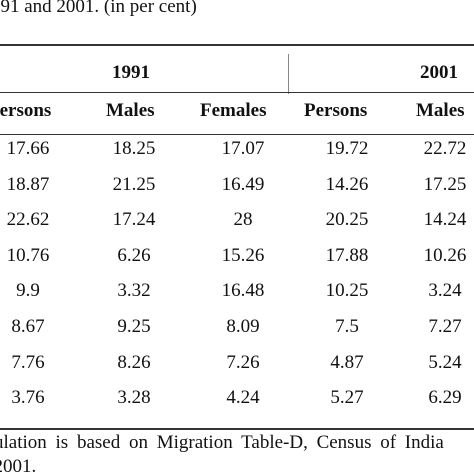 This screenshot has height=474, width=474. Describe the element at coordinates (28, 326) in the screenshot. I see `table-cell-persons-1991-row-6: 8.67` at that location.